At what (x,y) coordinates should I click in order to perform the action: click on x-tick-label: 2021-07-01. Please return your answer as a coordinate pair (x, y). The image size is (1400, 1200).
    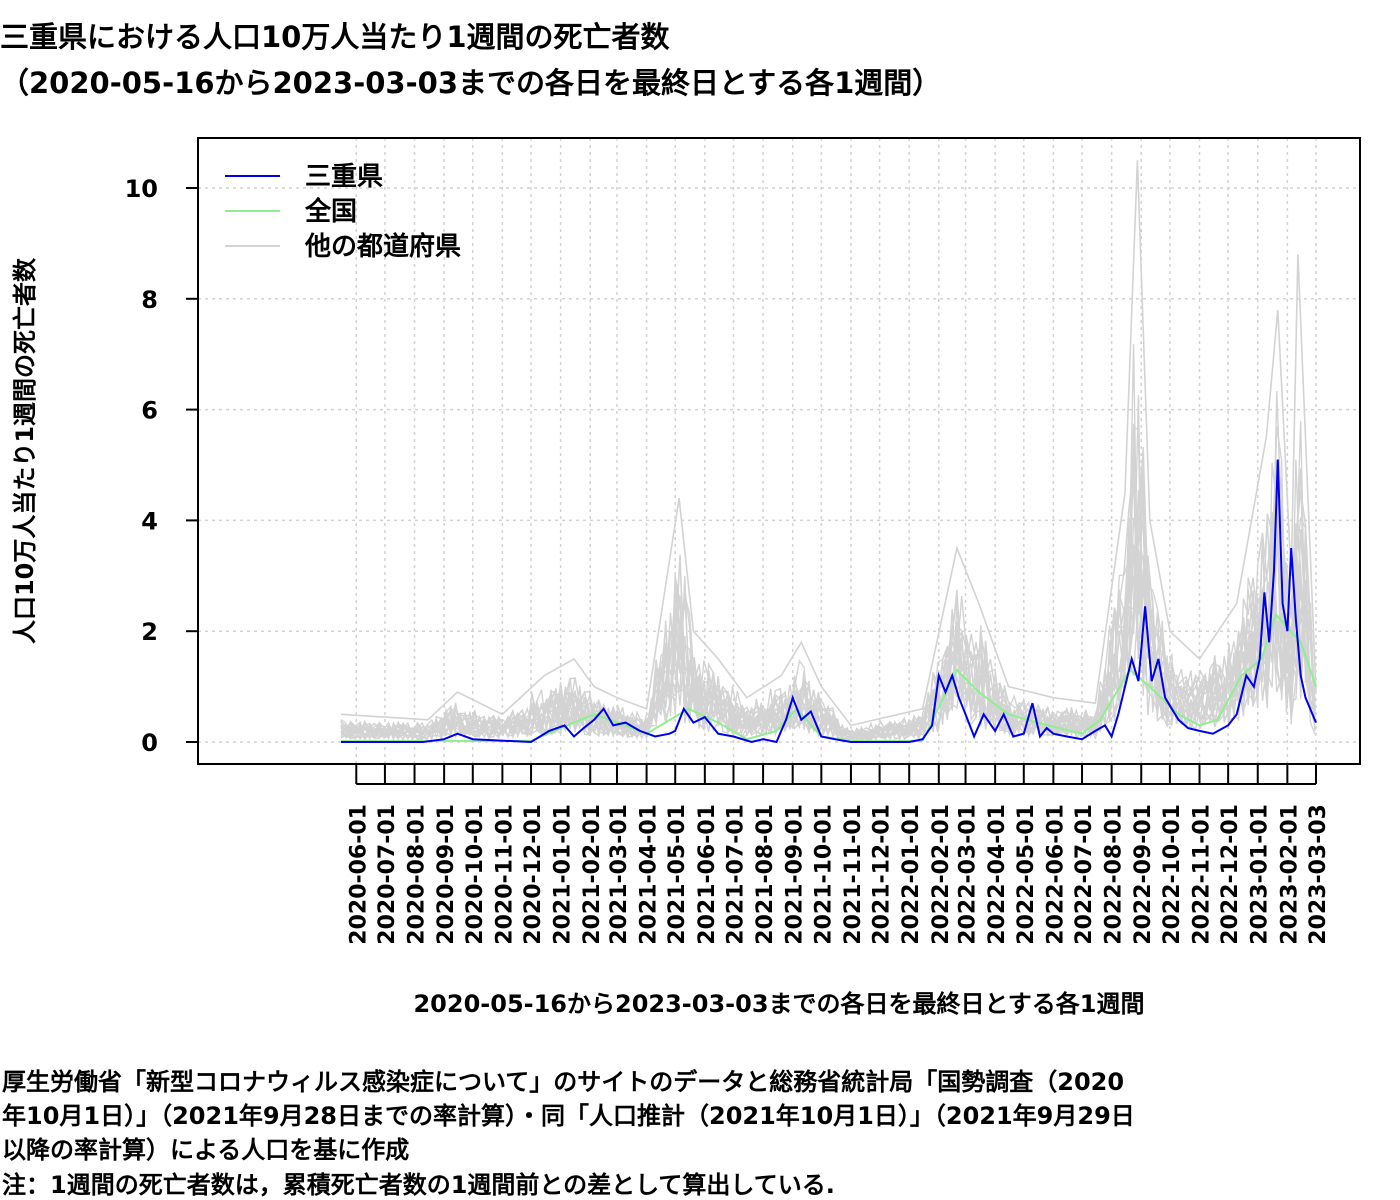
    Looking at the image, I should click on (735, 874).